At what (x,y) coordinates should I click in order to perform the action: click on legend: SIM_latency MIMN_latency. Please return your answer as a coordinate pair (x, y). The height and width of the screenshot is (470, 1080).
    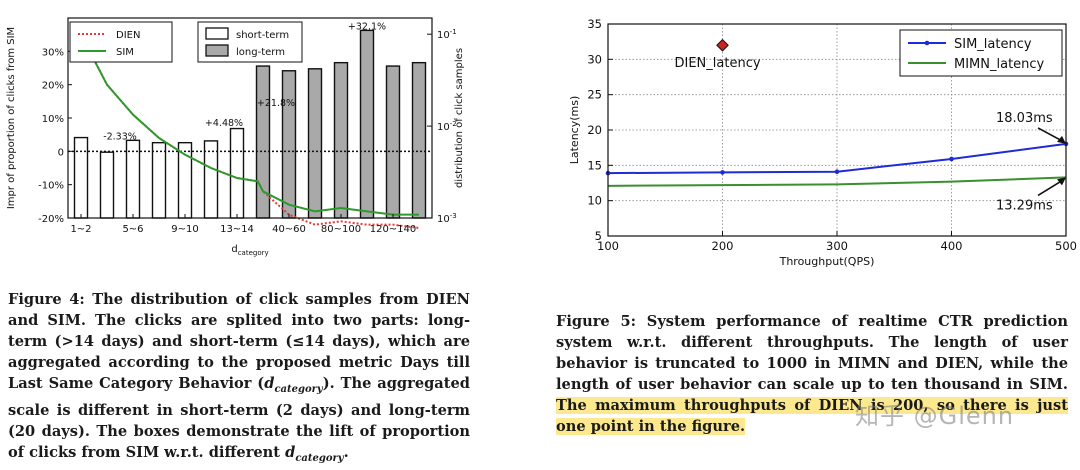
    Looking at the image, I should click on (981, 53).